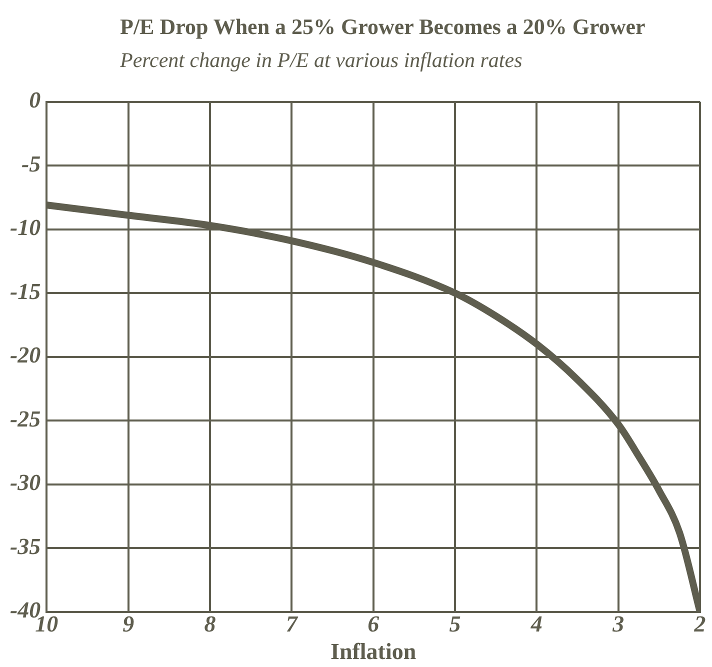  What do you see at coordinates (455, 624) in the screenshot?
I see `x-tick-label: 5` at bounding box center [455, 624].